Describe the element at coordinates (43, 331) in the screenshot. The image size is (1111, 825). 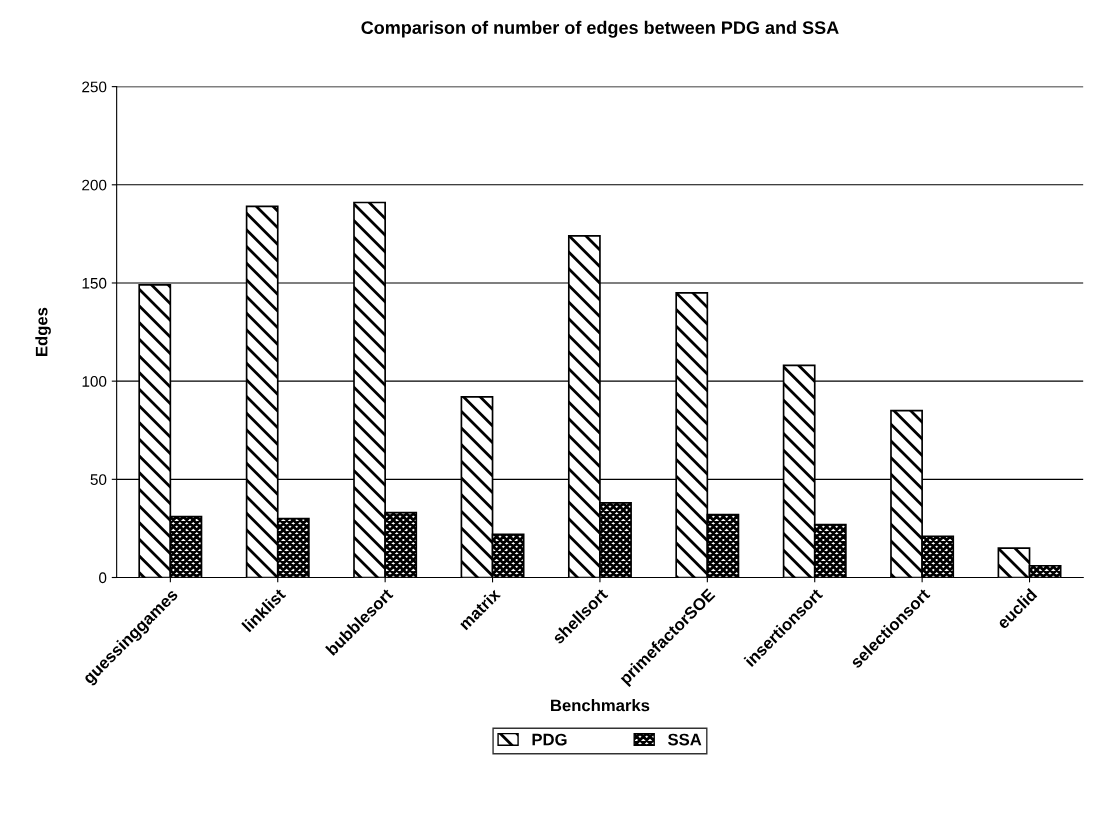
I see `y-axis-title: Edges` at that location.